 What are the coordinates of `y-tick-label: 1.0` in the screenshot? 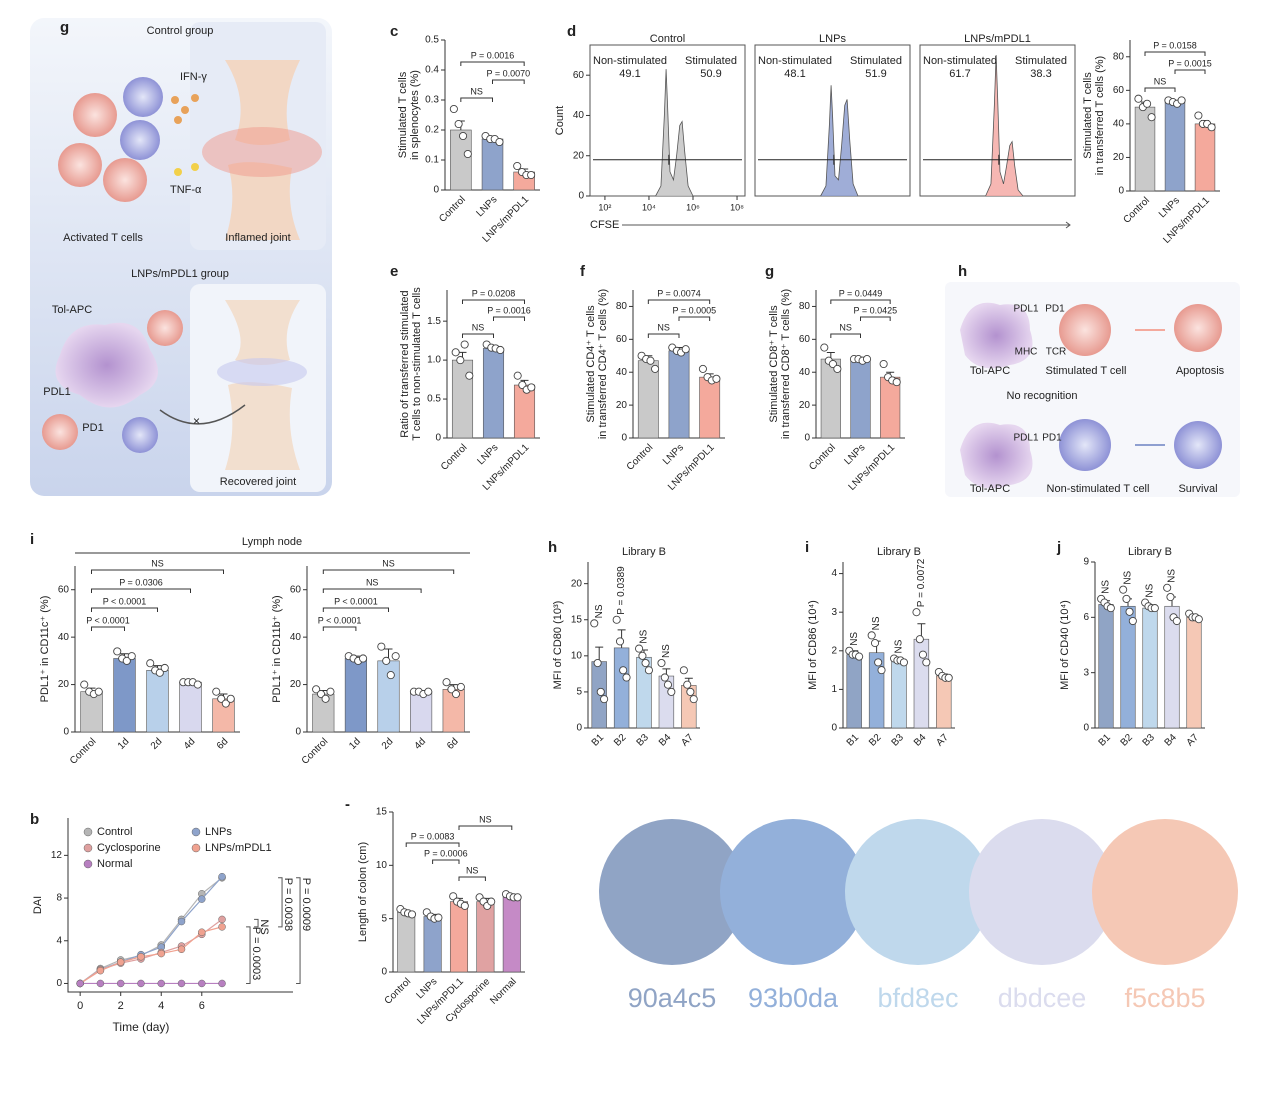 It's located at (434, 360).